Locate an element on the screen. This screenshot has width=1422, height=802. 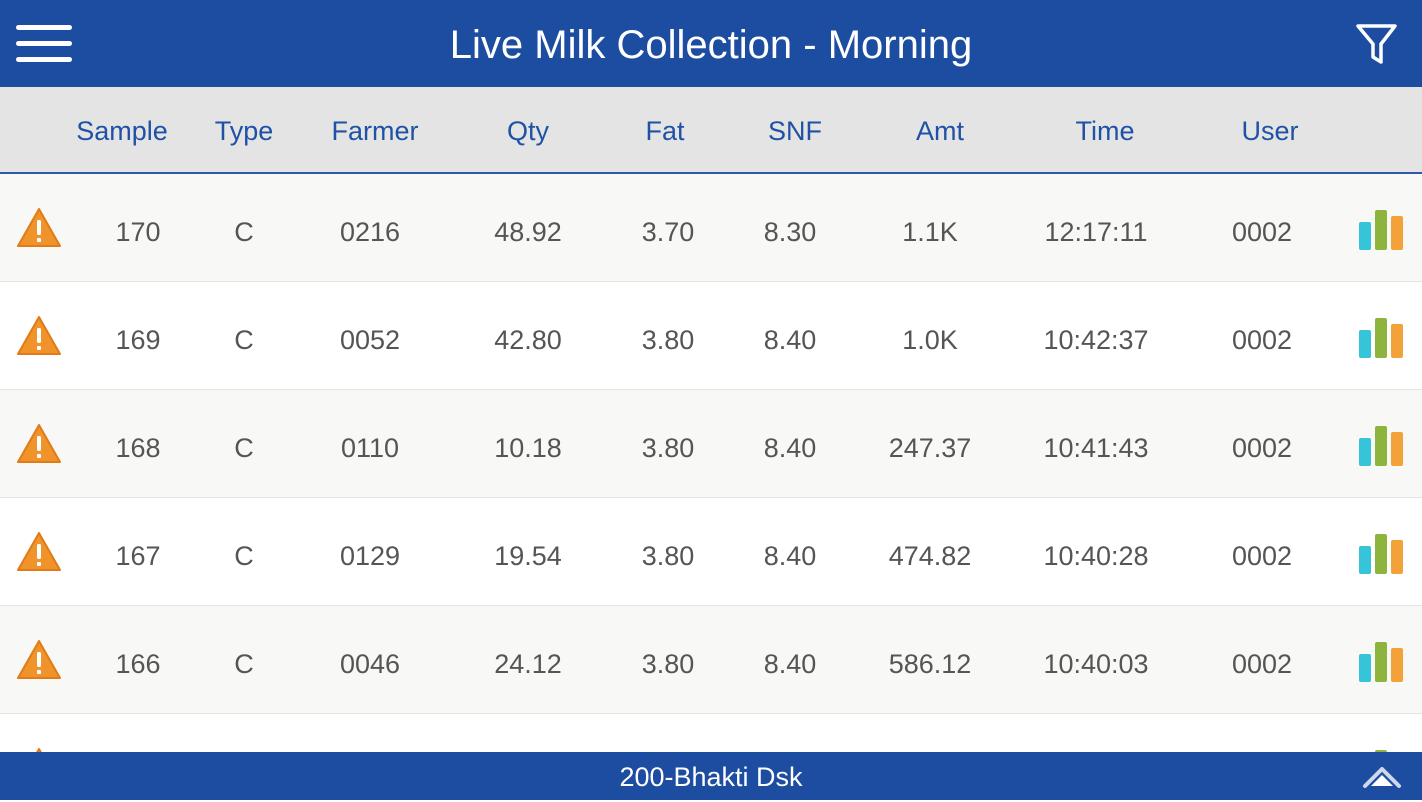
column-header-qty: Qty is located at coordinates (527, 131).